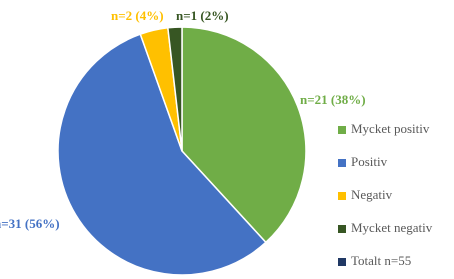  I want to click on legend-label: Mycket negativ, so click(392, 227).